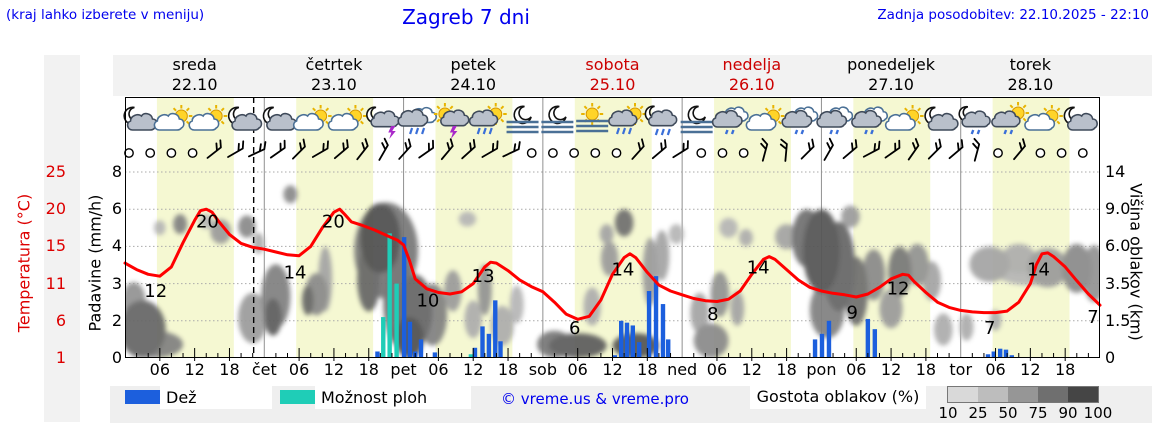  Describe the element at coordinates (116, 171) in the screenshot. I see `tick-label: 8` at that location.